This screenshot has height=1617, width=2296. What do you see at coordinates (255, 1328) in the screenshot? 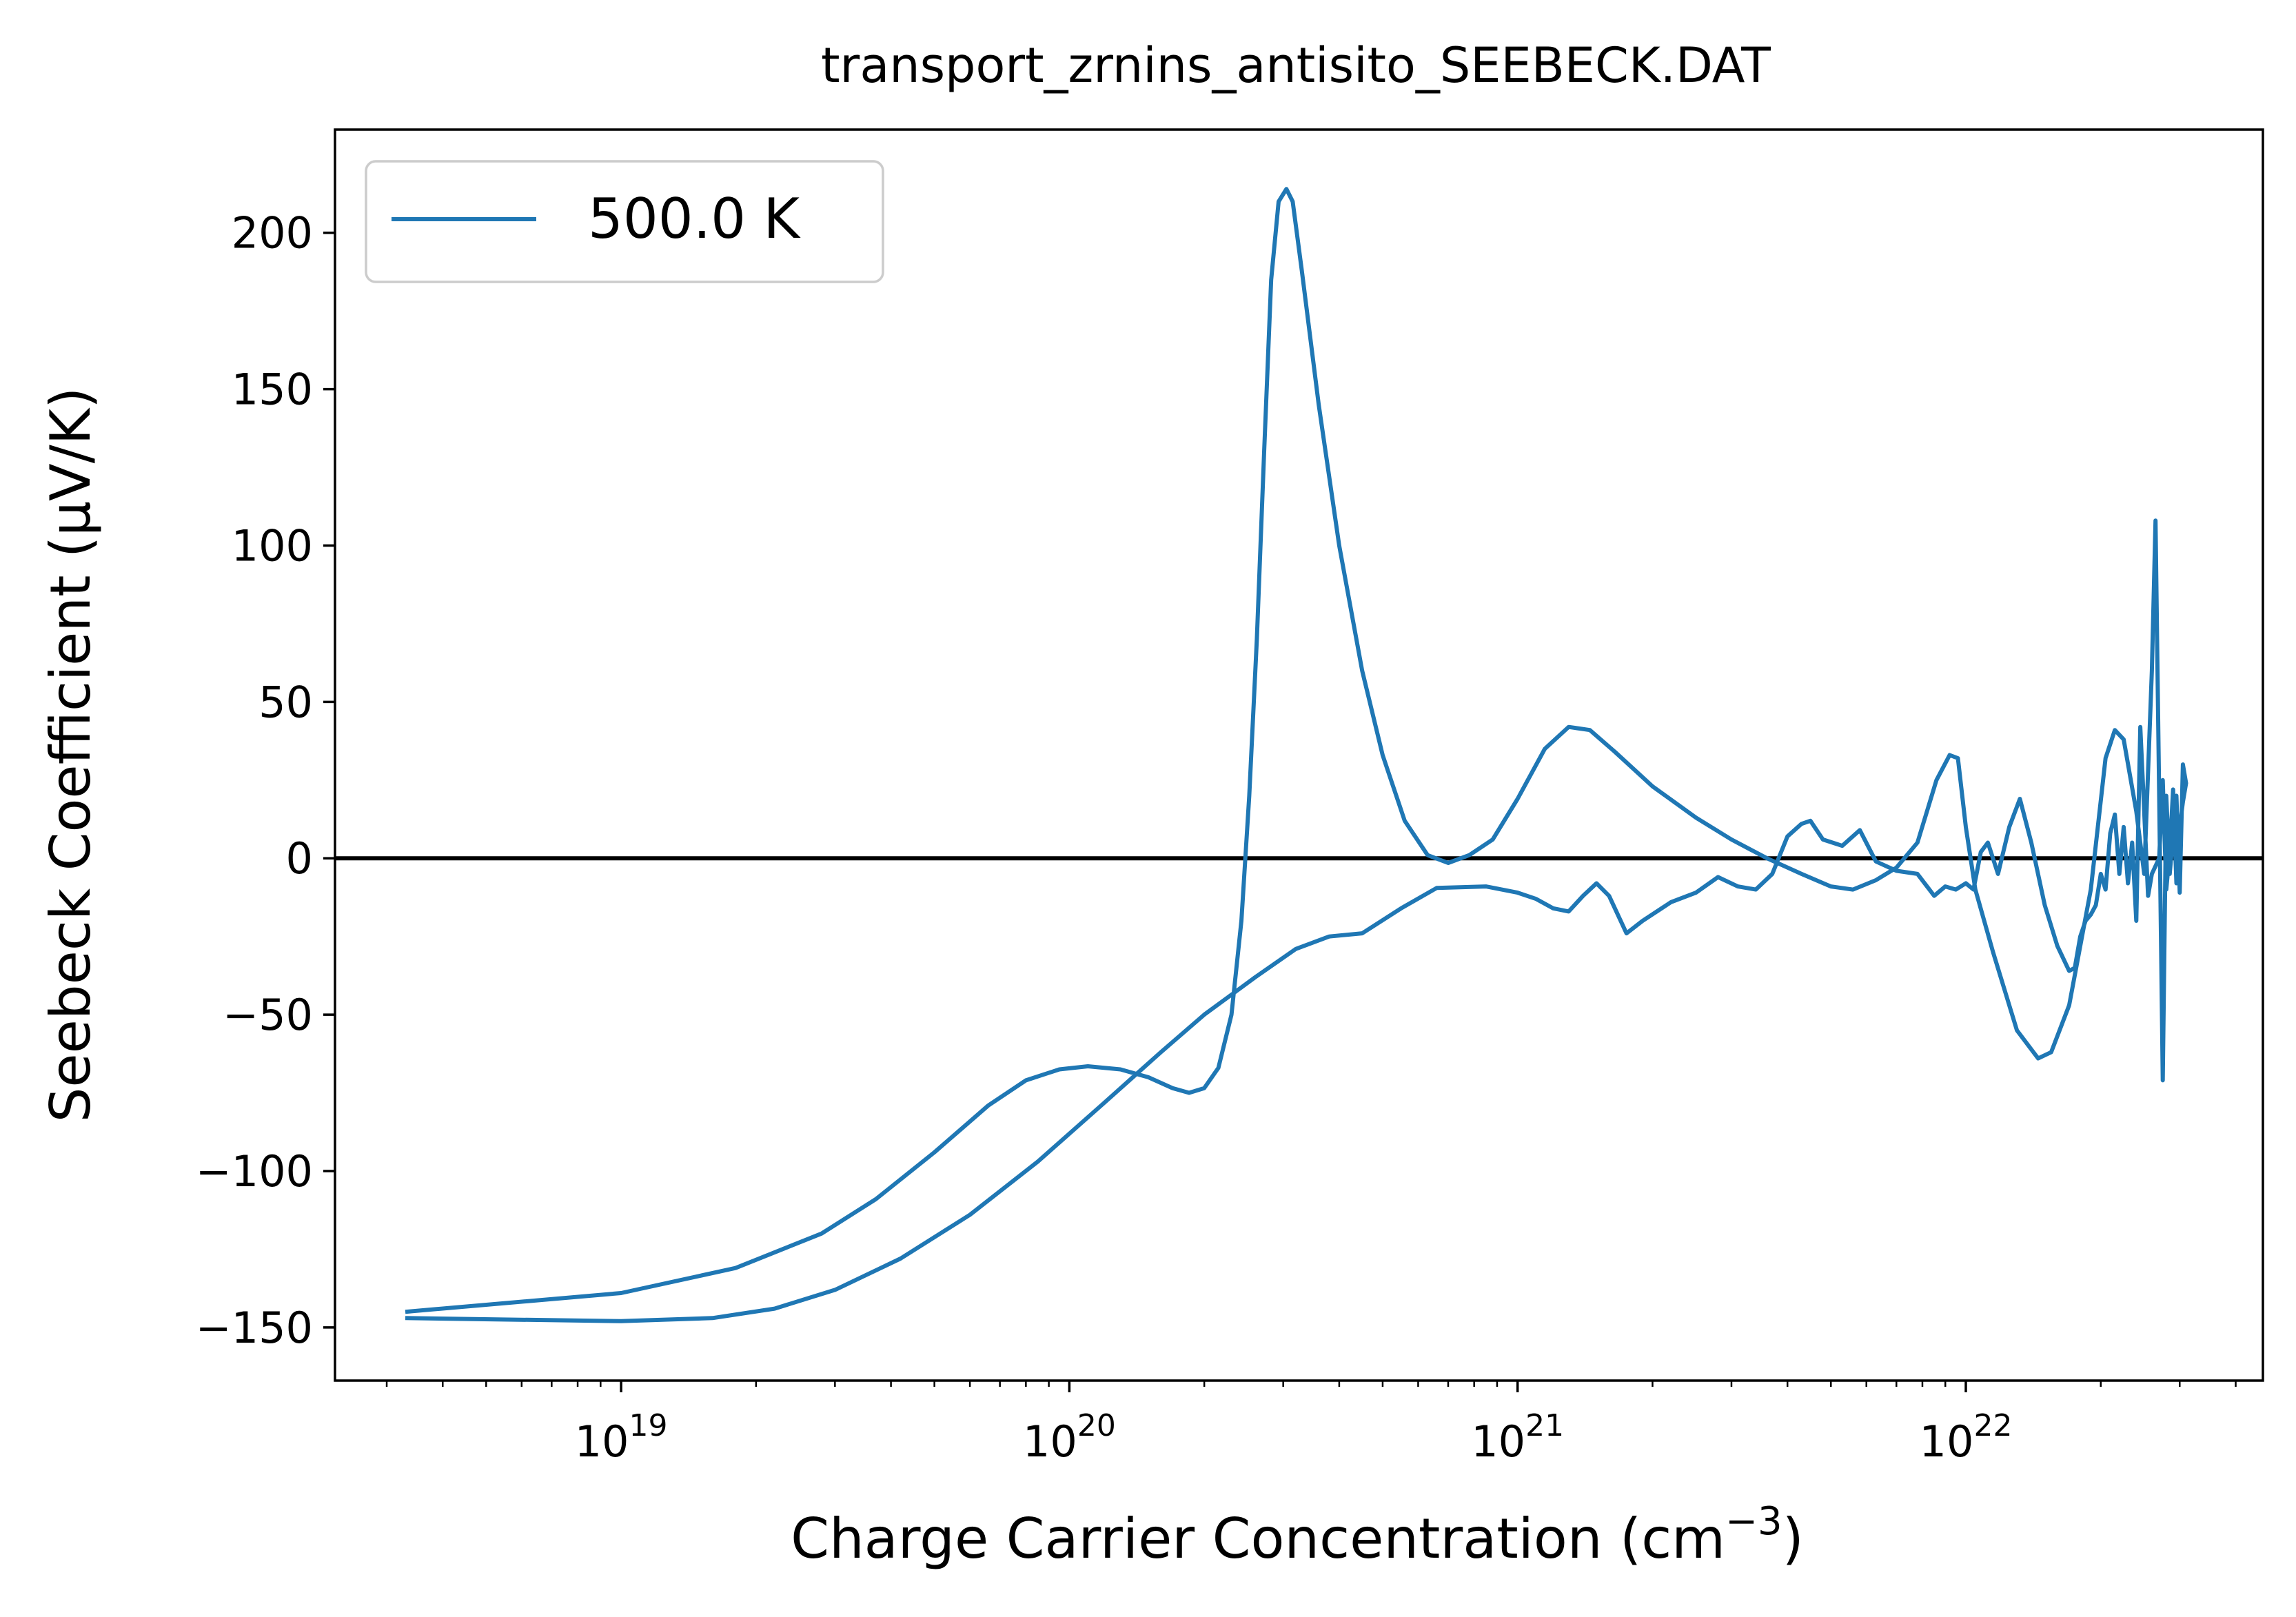
I see `y-tick-label: −150` at bounding box center [255, 1328].